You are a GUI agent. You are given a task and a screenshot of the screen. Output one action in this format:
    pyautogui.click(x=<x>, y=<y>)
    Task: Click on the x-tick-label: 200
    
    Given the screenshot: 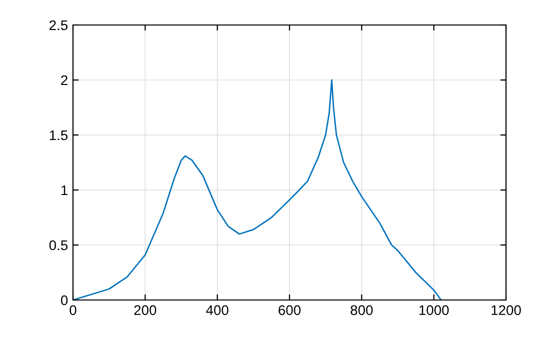 What is the action you would take?
    pyautogui.click(x=145, y=310)
    